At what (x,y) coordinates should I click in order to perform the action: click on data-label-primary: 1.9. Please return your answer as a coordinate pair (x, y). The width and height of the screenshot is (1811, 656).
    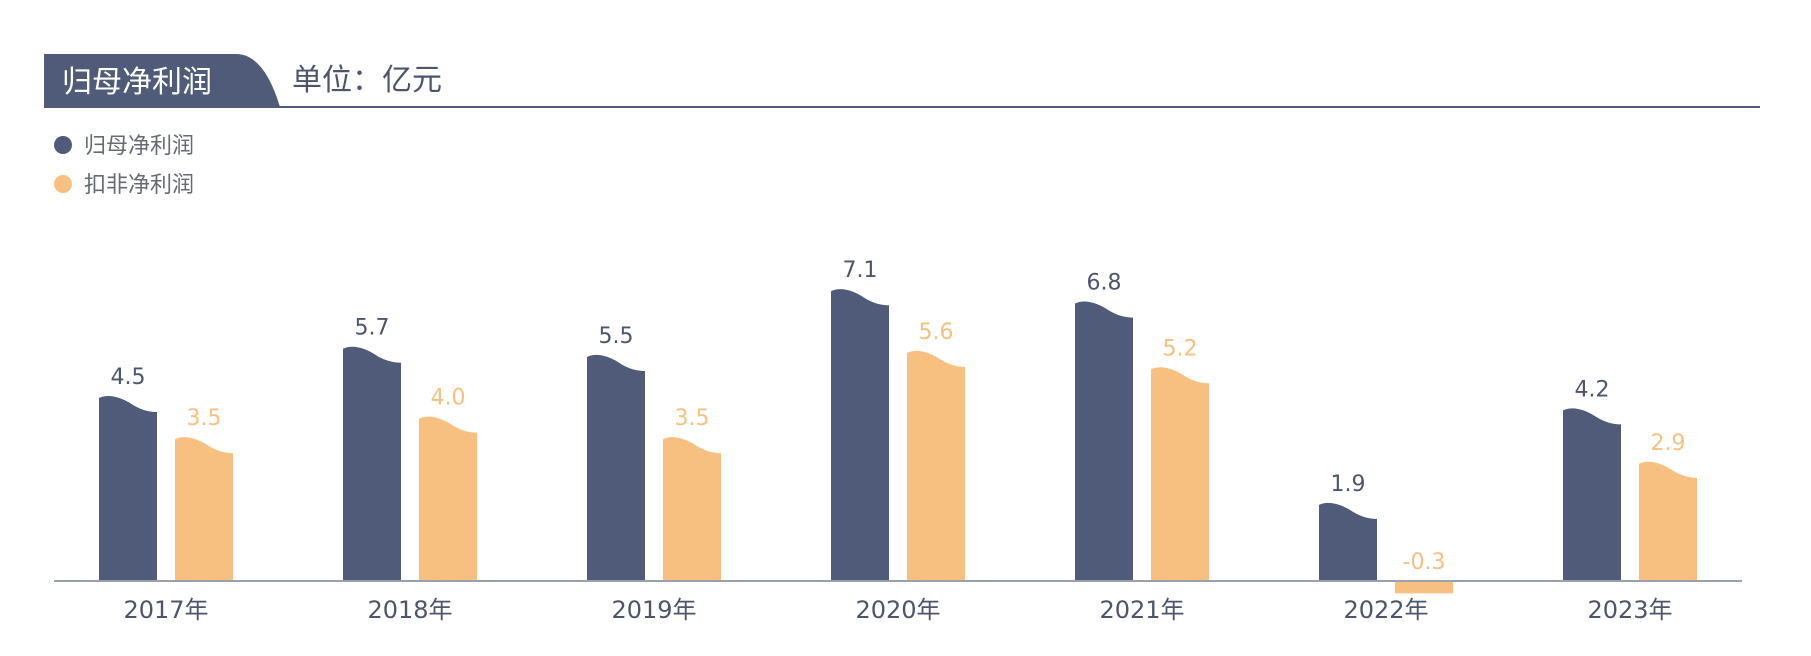
    Looking at the image, I should click on (1348, 484).